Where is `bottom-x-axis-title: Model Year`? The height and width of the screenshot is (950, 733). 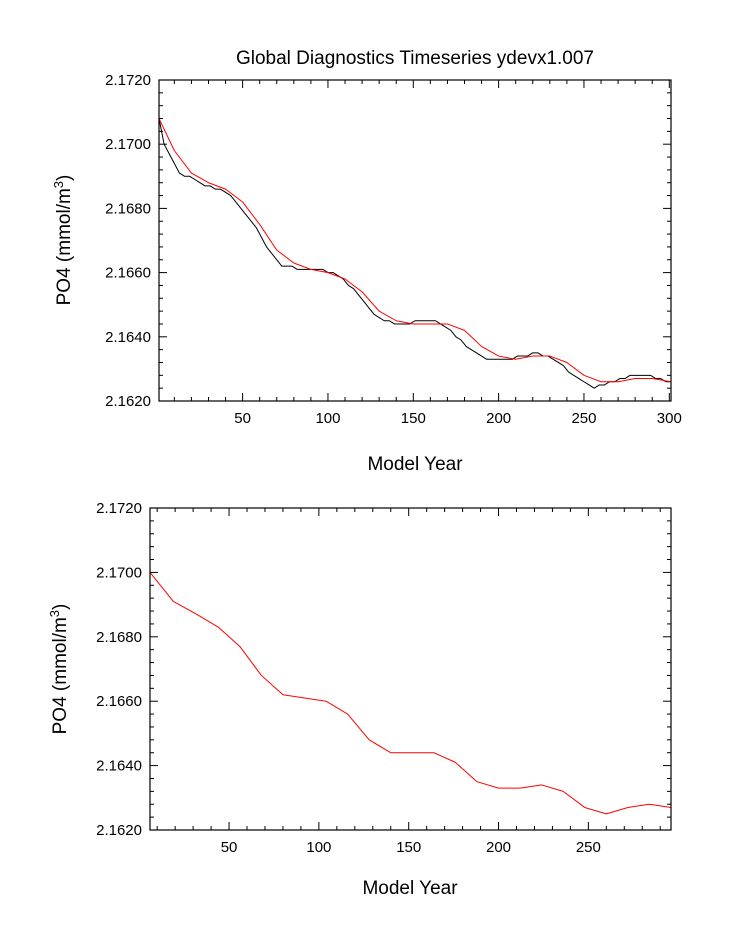 bottom-x-axis-title: Model Year is located at coordinates (410, 888).